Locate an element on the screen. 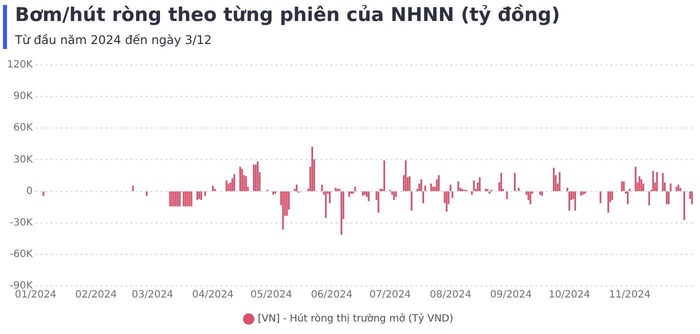  y-tick-label: 90K is located at coordinates (23, 96).